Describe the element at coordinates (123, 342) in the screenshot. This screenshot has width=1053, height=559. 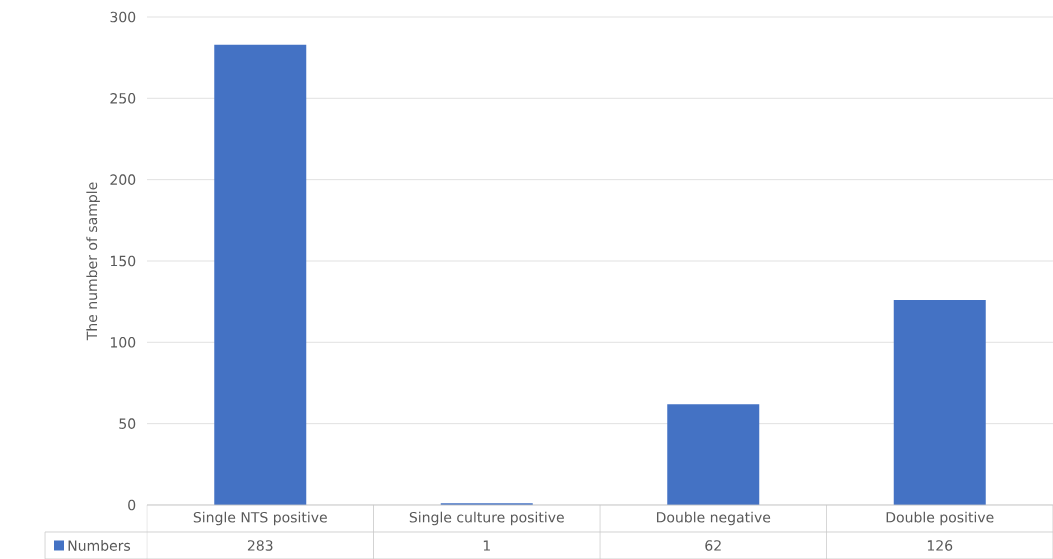
I see `y-tick-label: 100` at that location.